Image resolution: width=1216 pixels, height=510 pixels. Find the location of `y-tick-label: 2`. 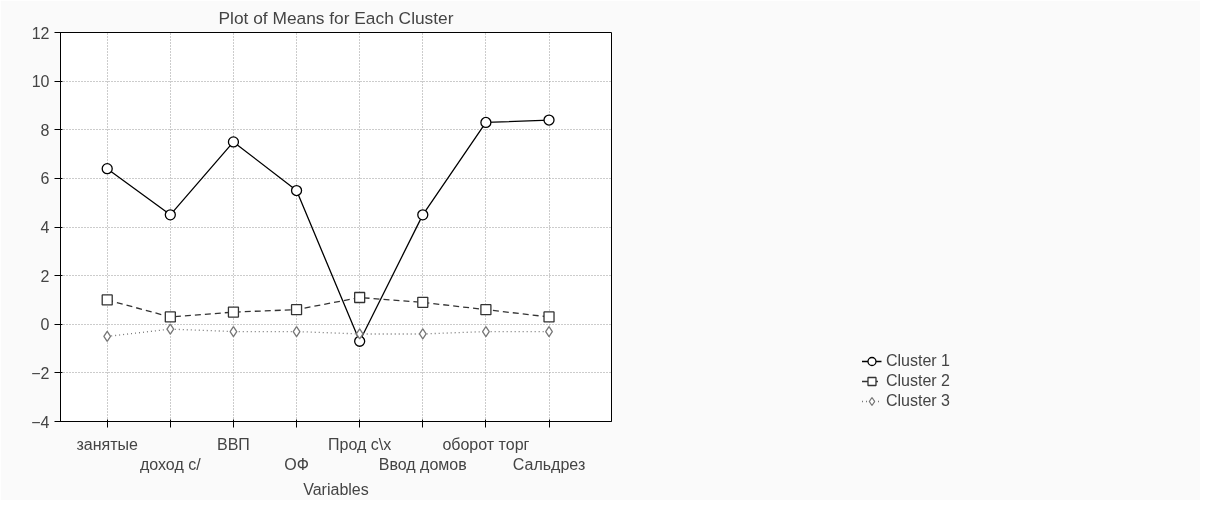

y-tick-label: 2 is located at coordinates (45, 276).